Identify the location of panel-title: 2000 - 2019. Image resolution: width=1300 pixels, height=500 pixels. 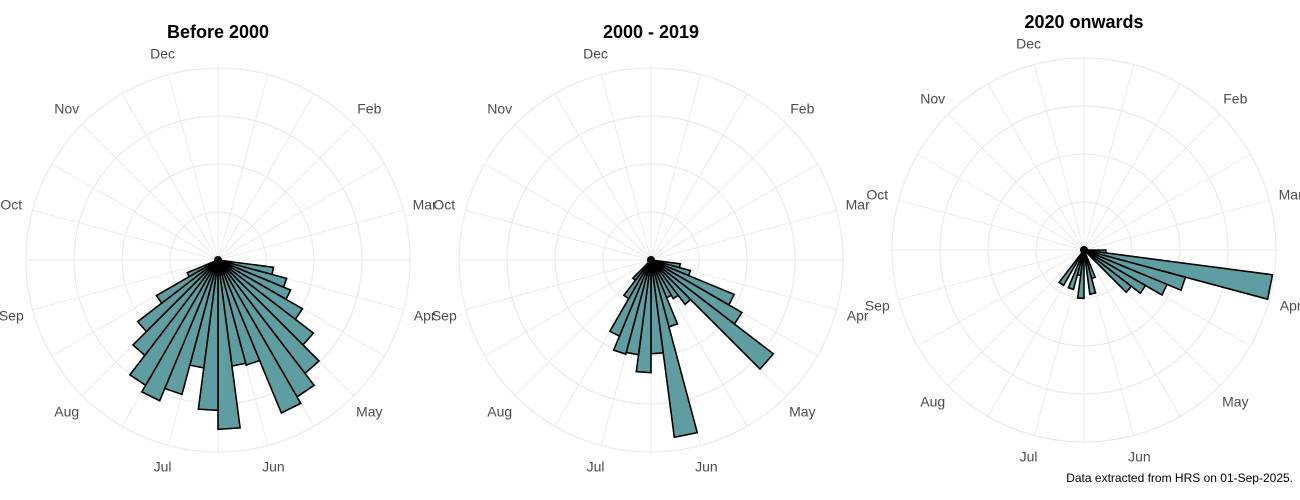
(651, 32).